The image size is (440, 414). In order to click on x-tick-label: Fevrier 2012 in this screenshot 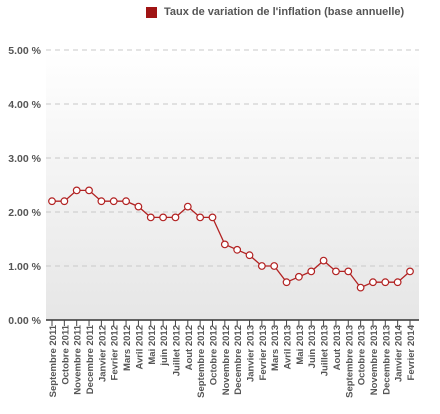, I will do `click(115, 352)`.